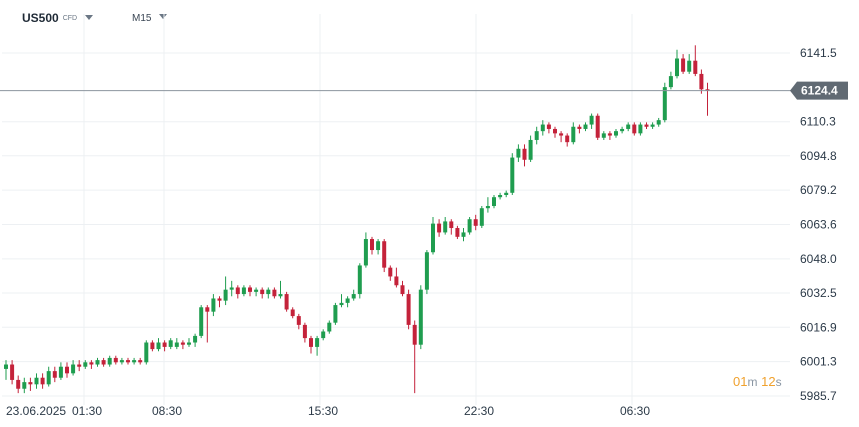 The height and width of the screenshot is (427, 859). I want to click on chevron-down-icon, so click(89, 17).